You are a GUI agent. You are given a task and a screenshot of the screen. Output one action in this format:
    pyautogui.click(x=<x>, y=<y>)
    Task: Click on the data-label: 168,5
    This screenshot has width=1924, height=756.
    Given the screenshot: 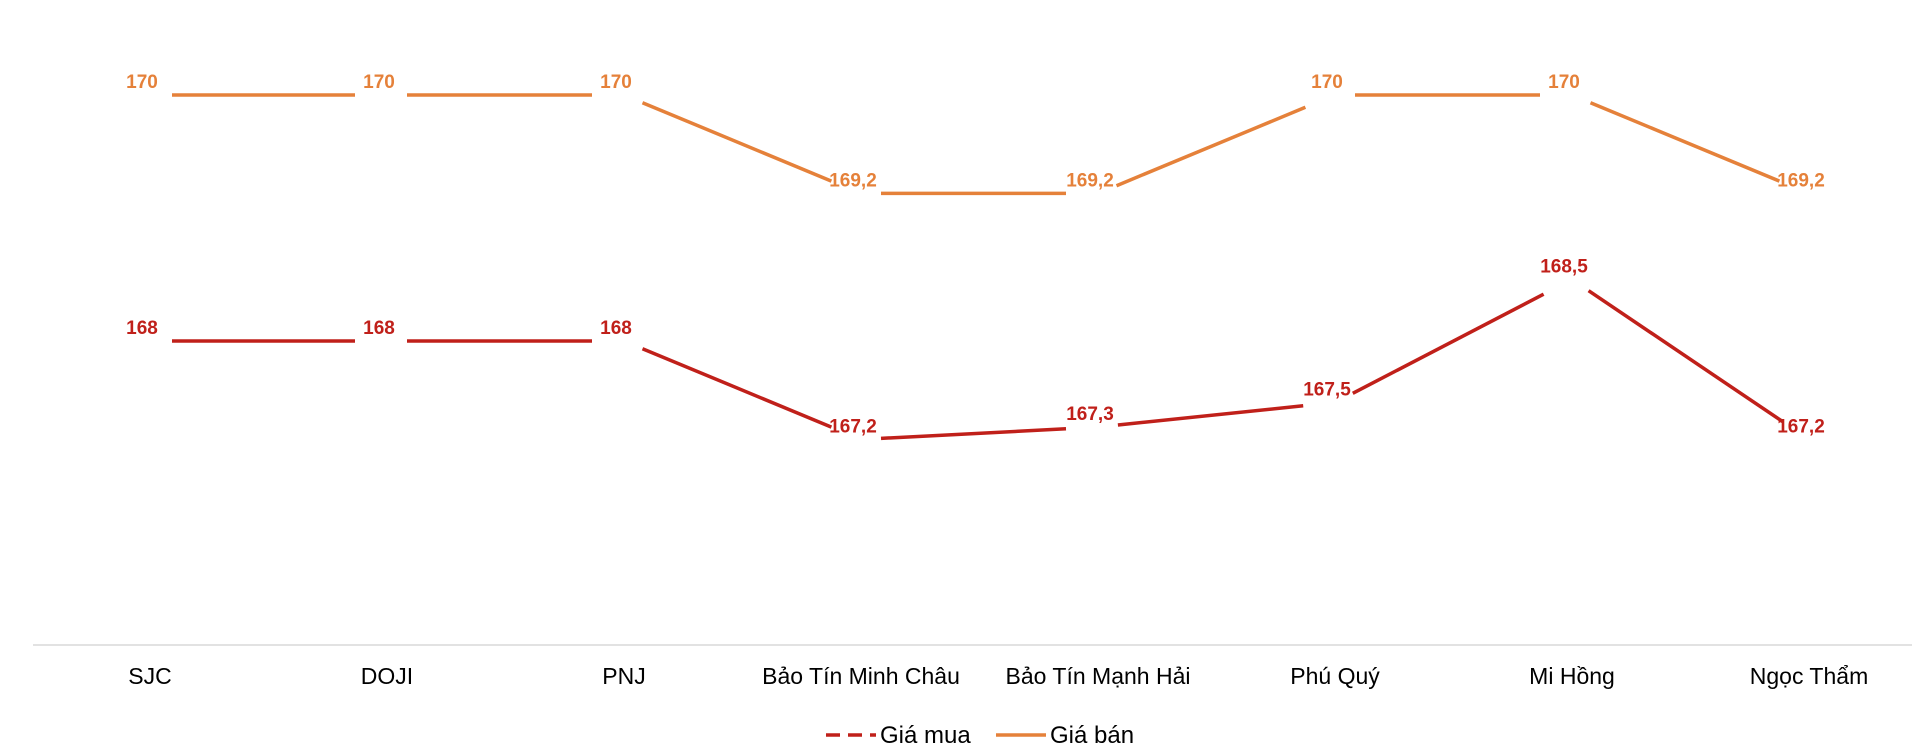 What is the action you would take?
    pyautogui.click(x=1564, y=267)
    